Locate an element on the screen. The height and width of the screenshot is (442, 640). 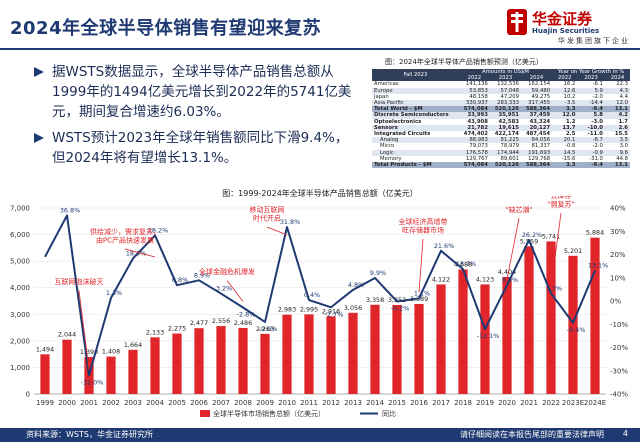
table-cell: 47,209 is located at coordinates (509, 96).